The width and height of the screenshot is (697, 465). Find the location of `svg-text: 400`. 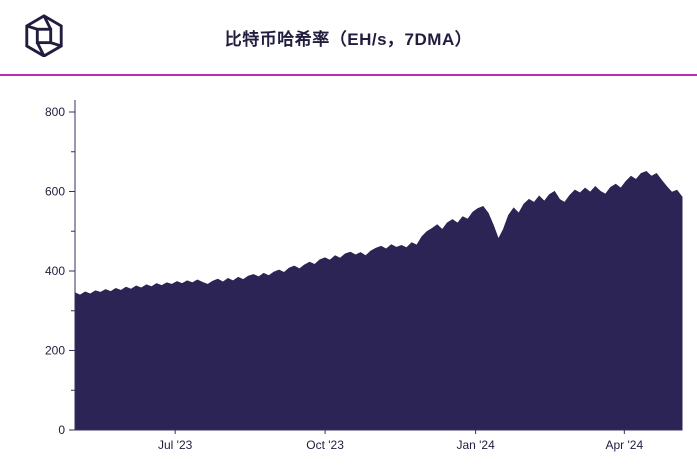

svg-text: 400 is located at coordinates (55, 271).